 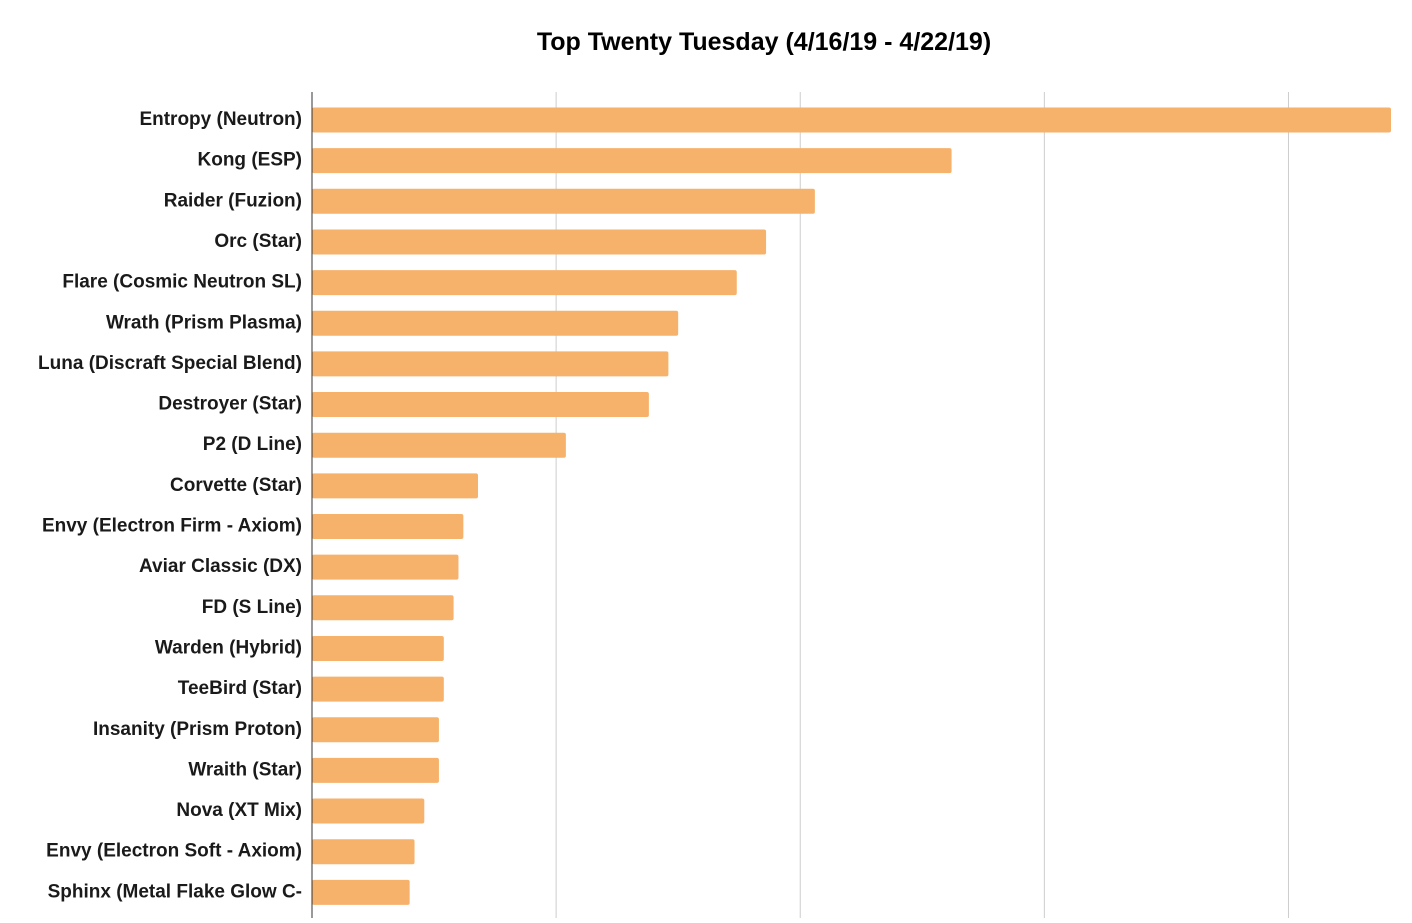 I want to click on category-label-2: Raider (Fuzion), so click(x=233, y=200).